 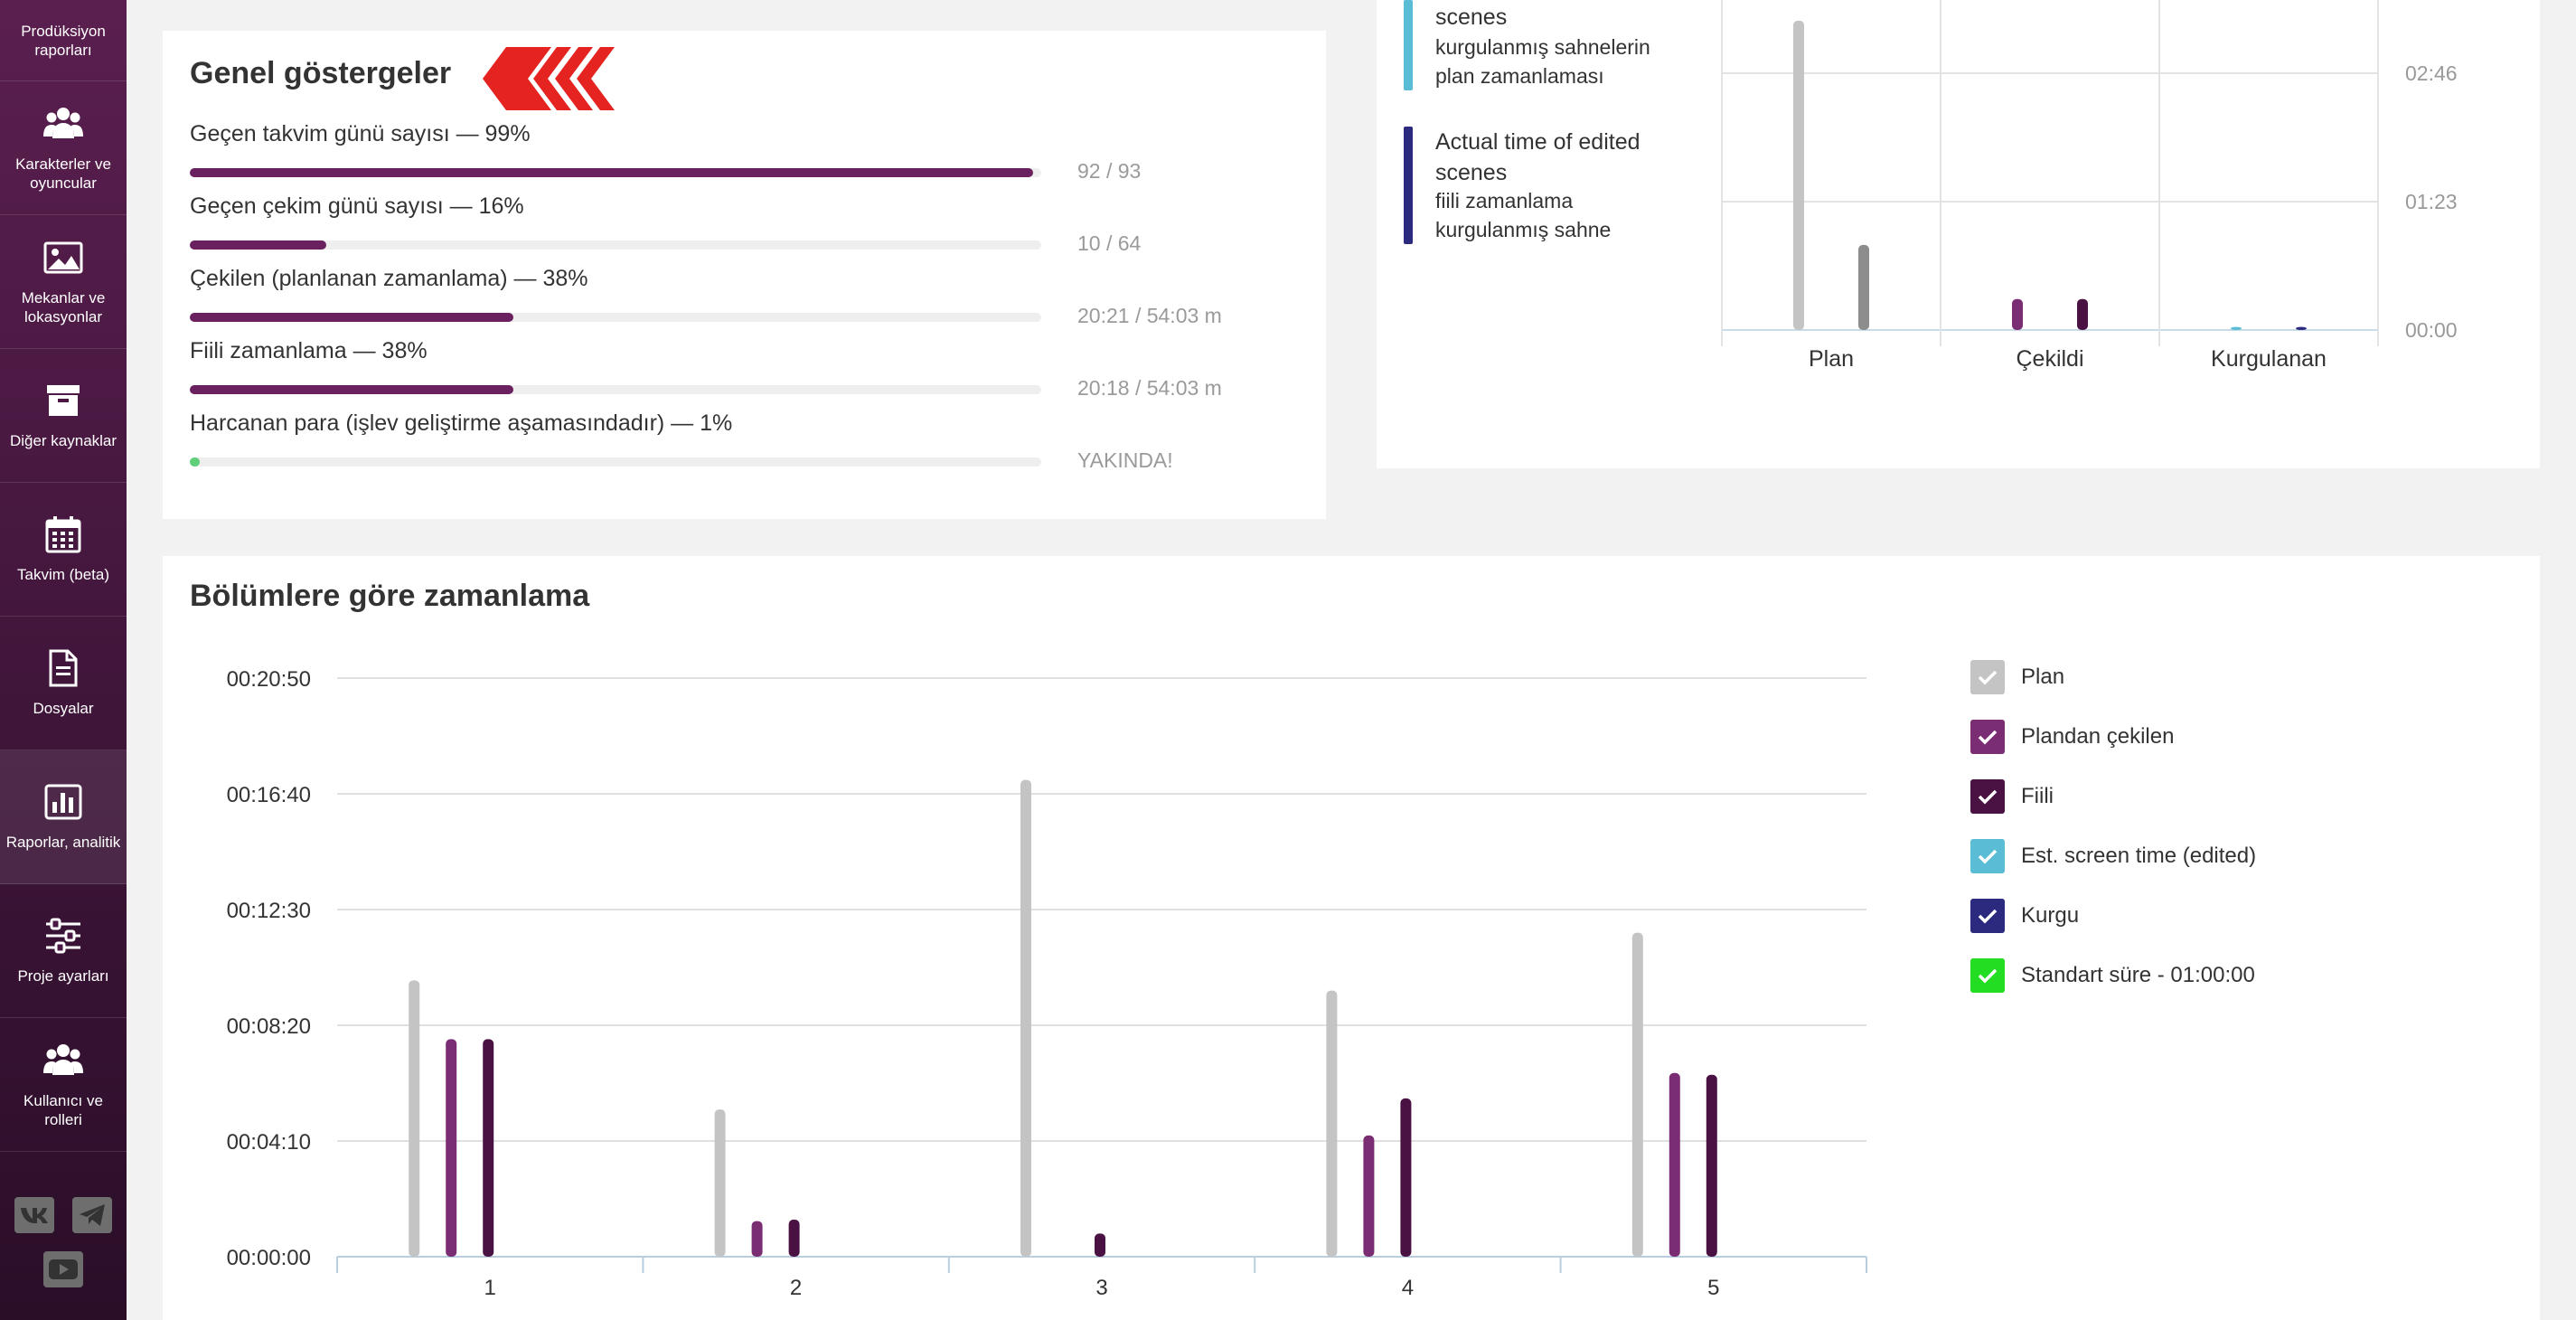 I want to click on y-tick-label: 00:16:40, so click(x=269, y=795).